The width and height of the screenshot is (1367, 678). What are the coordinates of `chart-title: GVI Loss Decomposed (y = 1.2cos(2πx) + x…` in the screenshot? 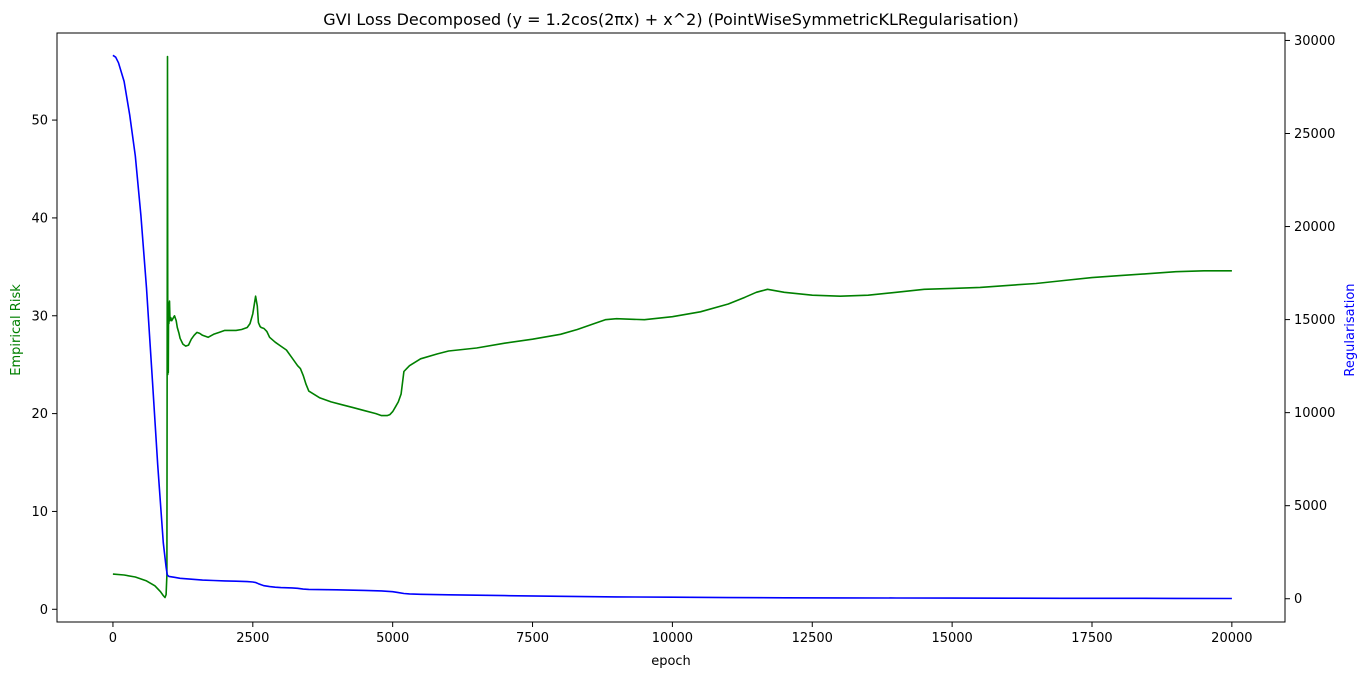 It's located at (670, 19).